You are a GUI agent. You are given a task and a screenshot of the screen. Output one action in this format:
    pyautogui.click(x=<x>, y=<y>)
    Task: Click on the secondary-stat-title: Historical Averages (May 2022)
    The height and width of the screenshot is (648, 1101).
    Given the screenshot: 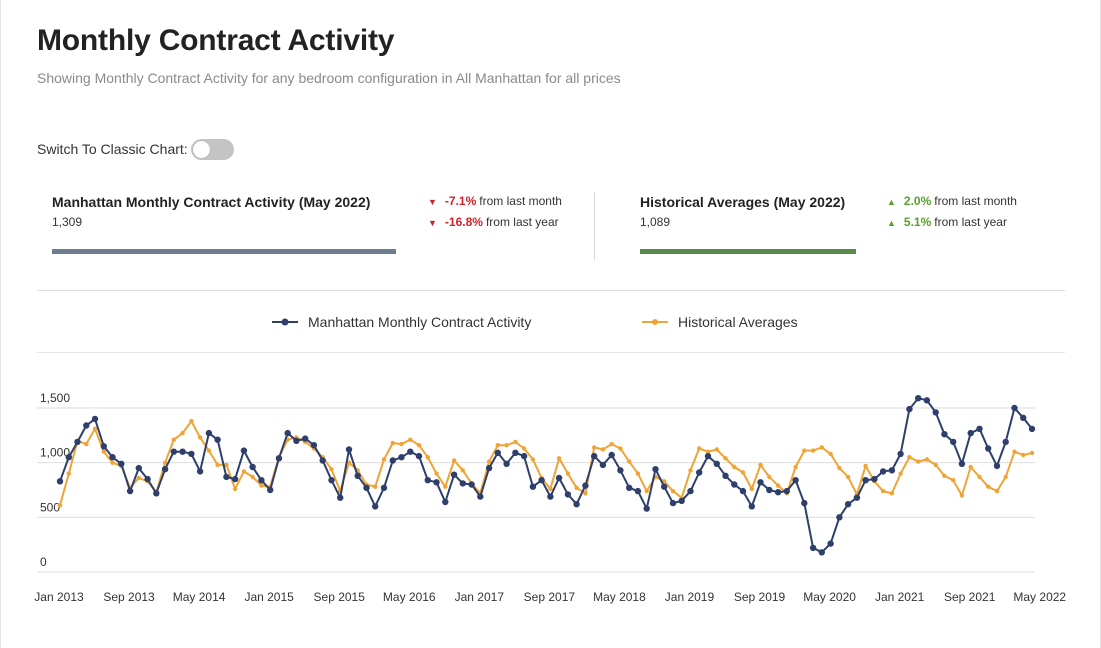 What is the action you would take?
    pyautogui.click(x=743, y=202)
    